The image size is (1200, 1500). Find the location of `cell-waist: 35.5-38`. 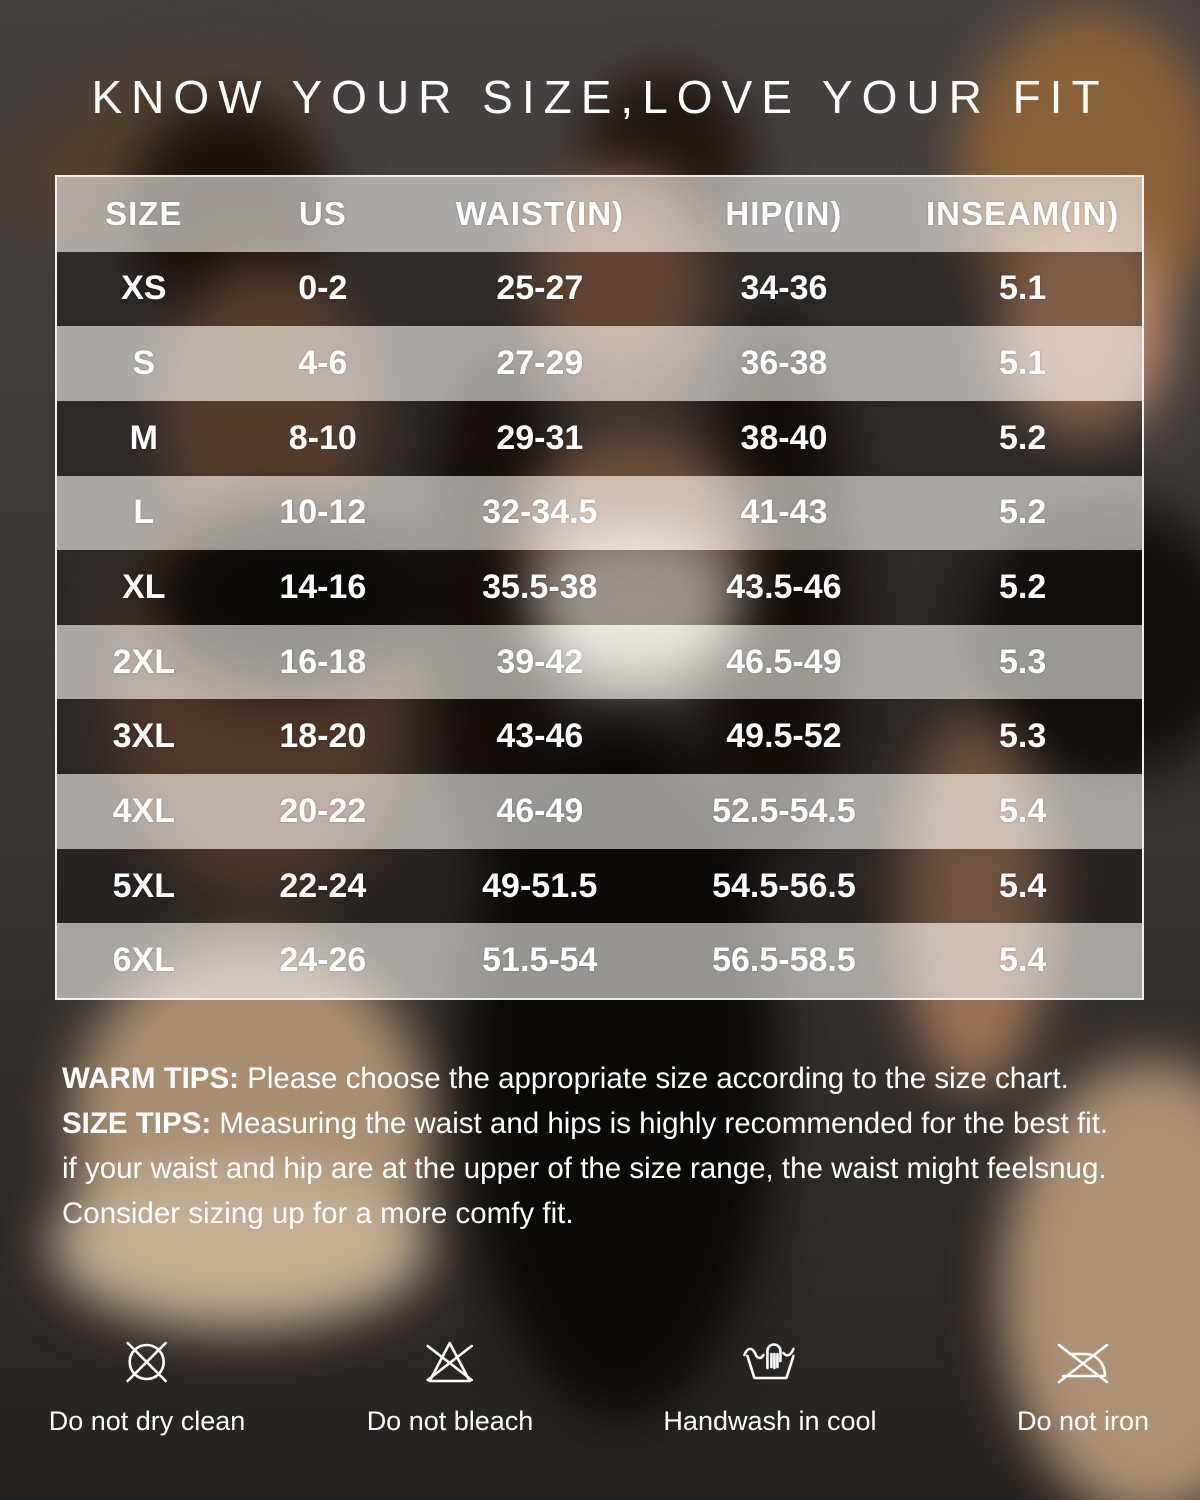

cell-waist: 35.5-38 is located at coordinates (540, 587).